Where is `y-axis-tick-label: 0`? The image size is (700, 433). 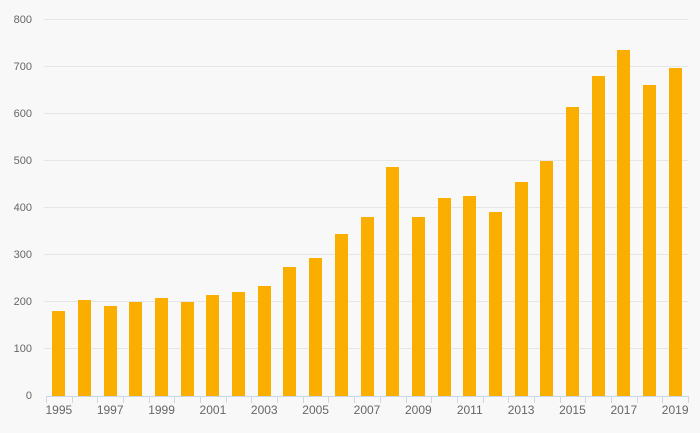 y-axis-tick-label: 0 is located at coordinates (28, 396).